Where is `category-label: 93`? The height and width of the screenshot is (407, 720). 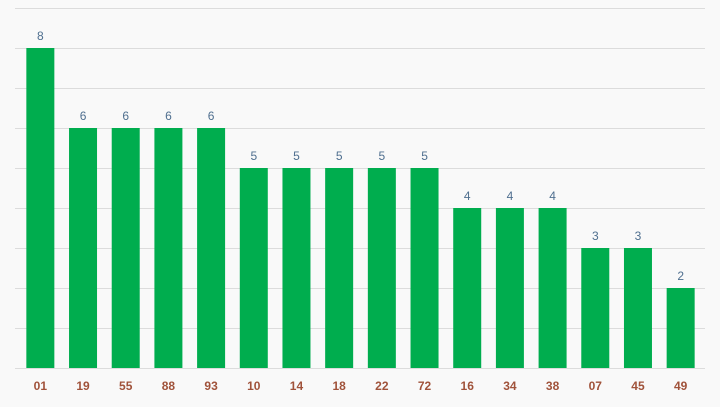 category-label: 93 is located at coordinates (211, 386).